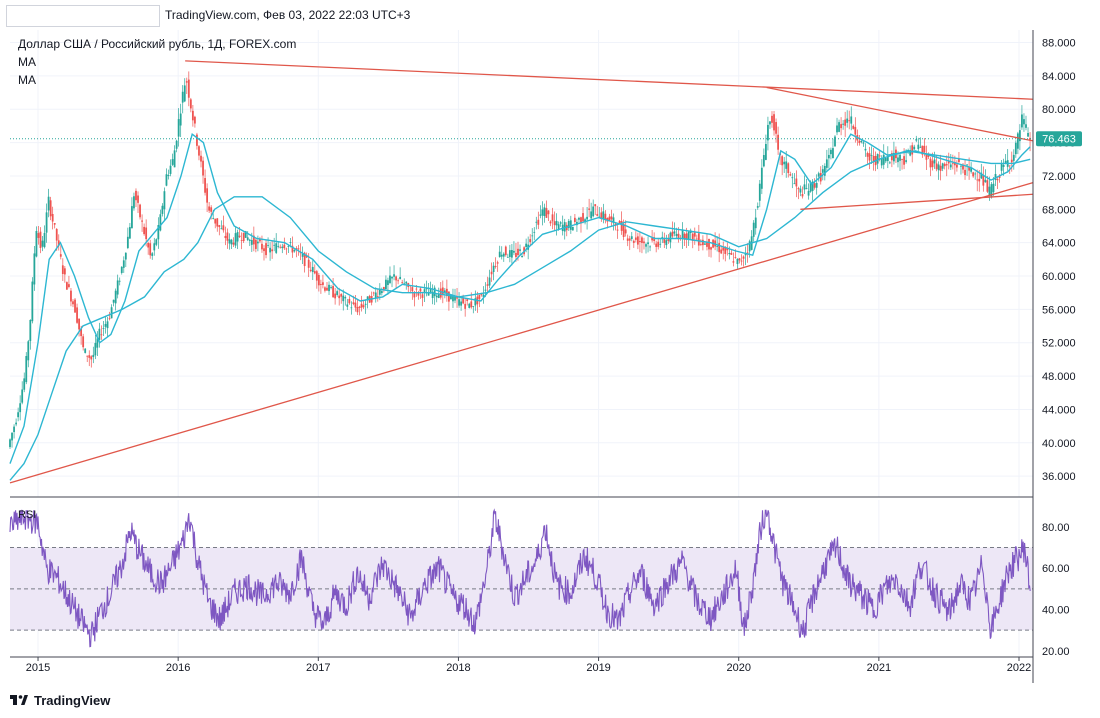 The image size is (1100, 718). What do you see at coordinates (72, 700) in the screenshot?
I see `footer-brand: TradingView` at bounding box center [72, 700].